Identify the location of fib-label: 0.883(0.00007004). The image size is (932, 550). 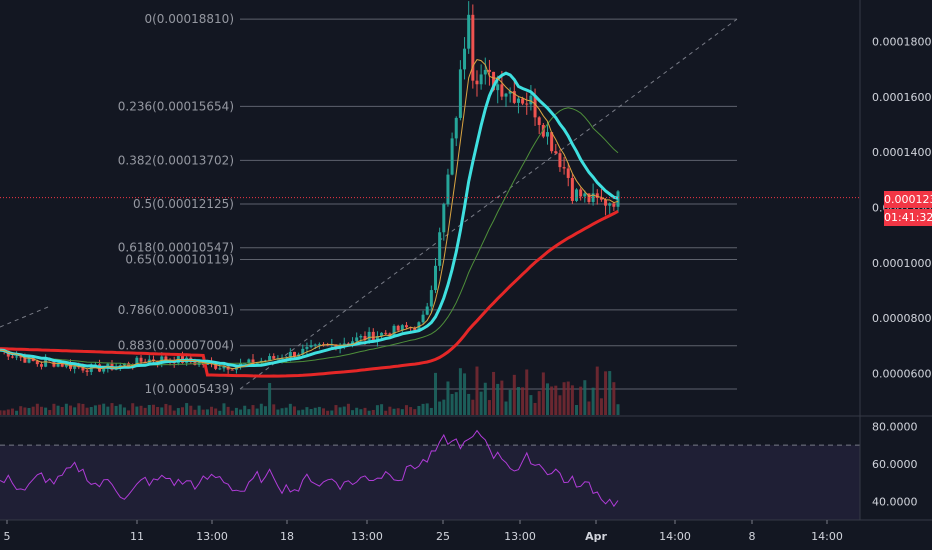
(176, 346).